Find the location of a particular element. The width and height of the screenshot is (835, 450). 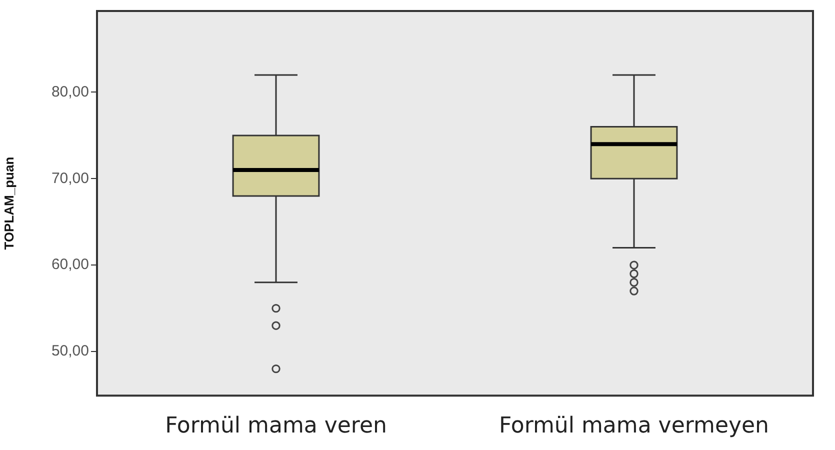

y-tick-label: 80,00 is located at coordinates (70, 91).